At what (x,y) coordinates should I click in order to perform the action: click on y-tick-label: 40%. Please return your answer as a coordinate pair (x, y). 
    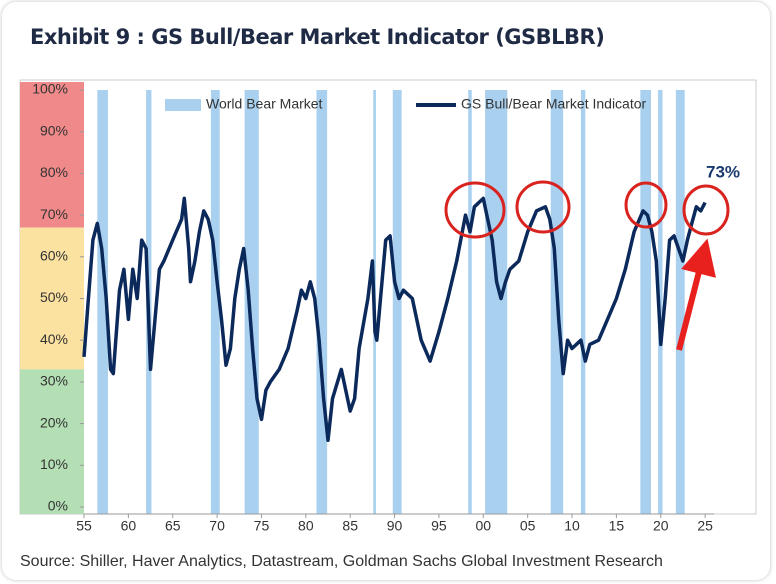
    Looking at the image, I should click on (54, 339).